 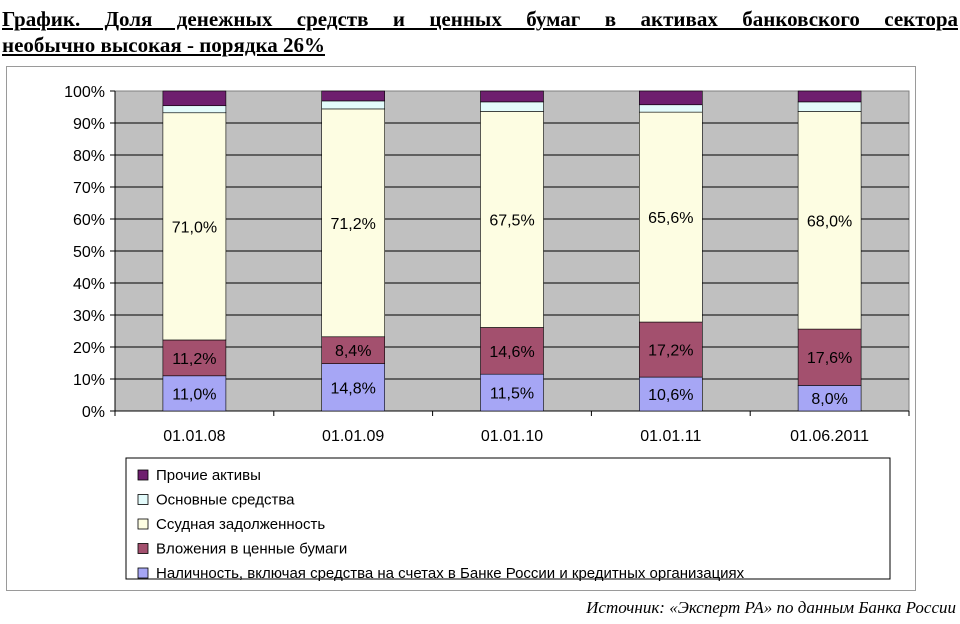 What do you see at coordinates (670, 436) in the screenshot?
I see `x-tick-label: 01.01.11` at bounding box center [670, 436].